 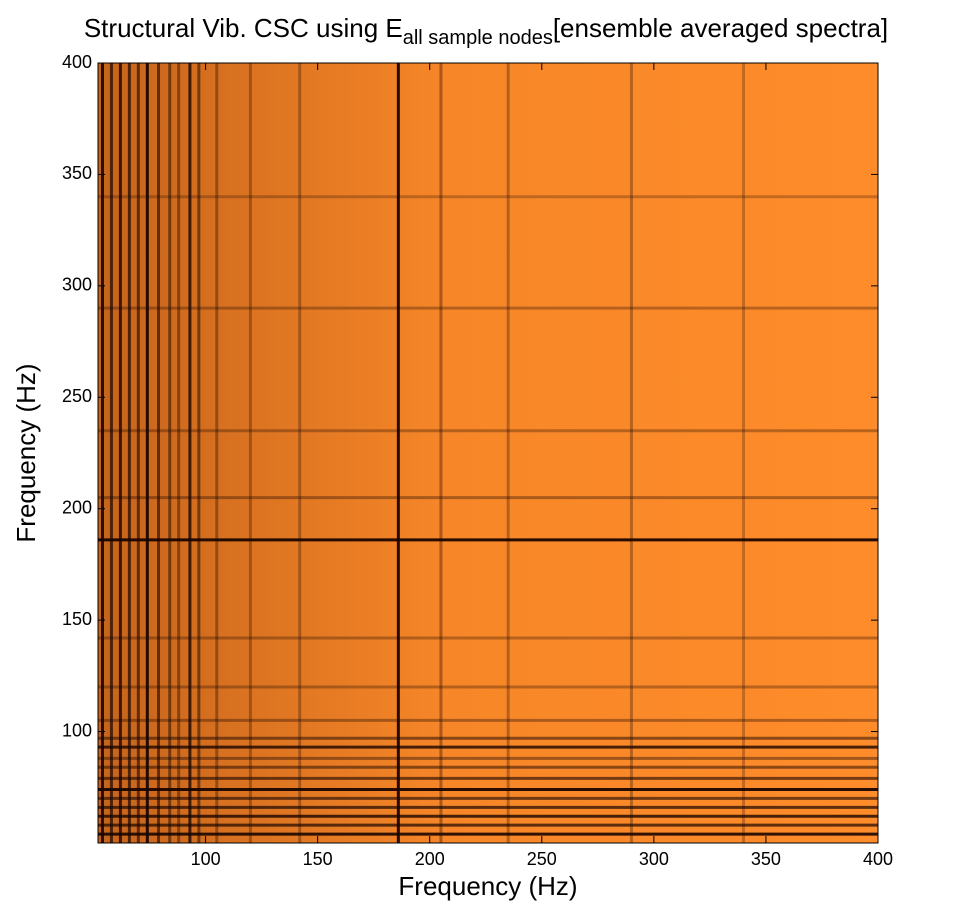 What do you see at coordinates (478, 38) in the screenshot?
I see `title-subscript: all sample nodes` at bounding box center [478, 38].